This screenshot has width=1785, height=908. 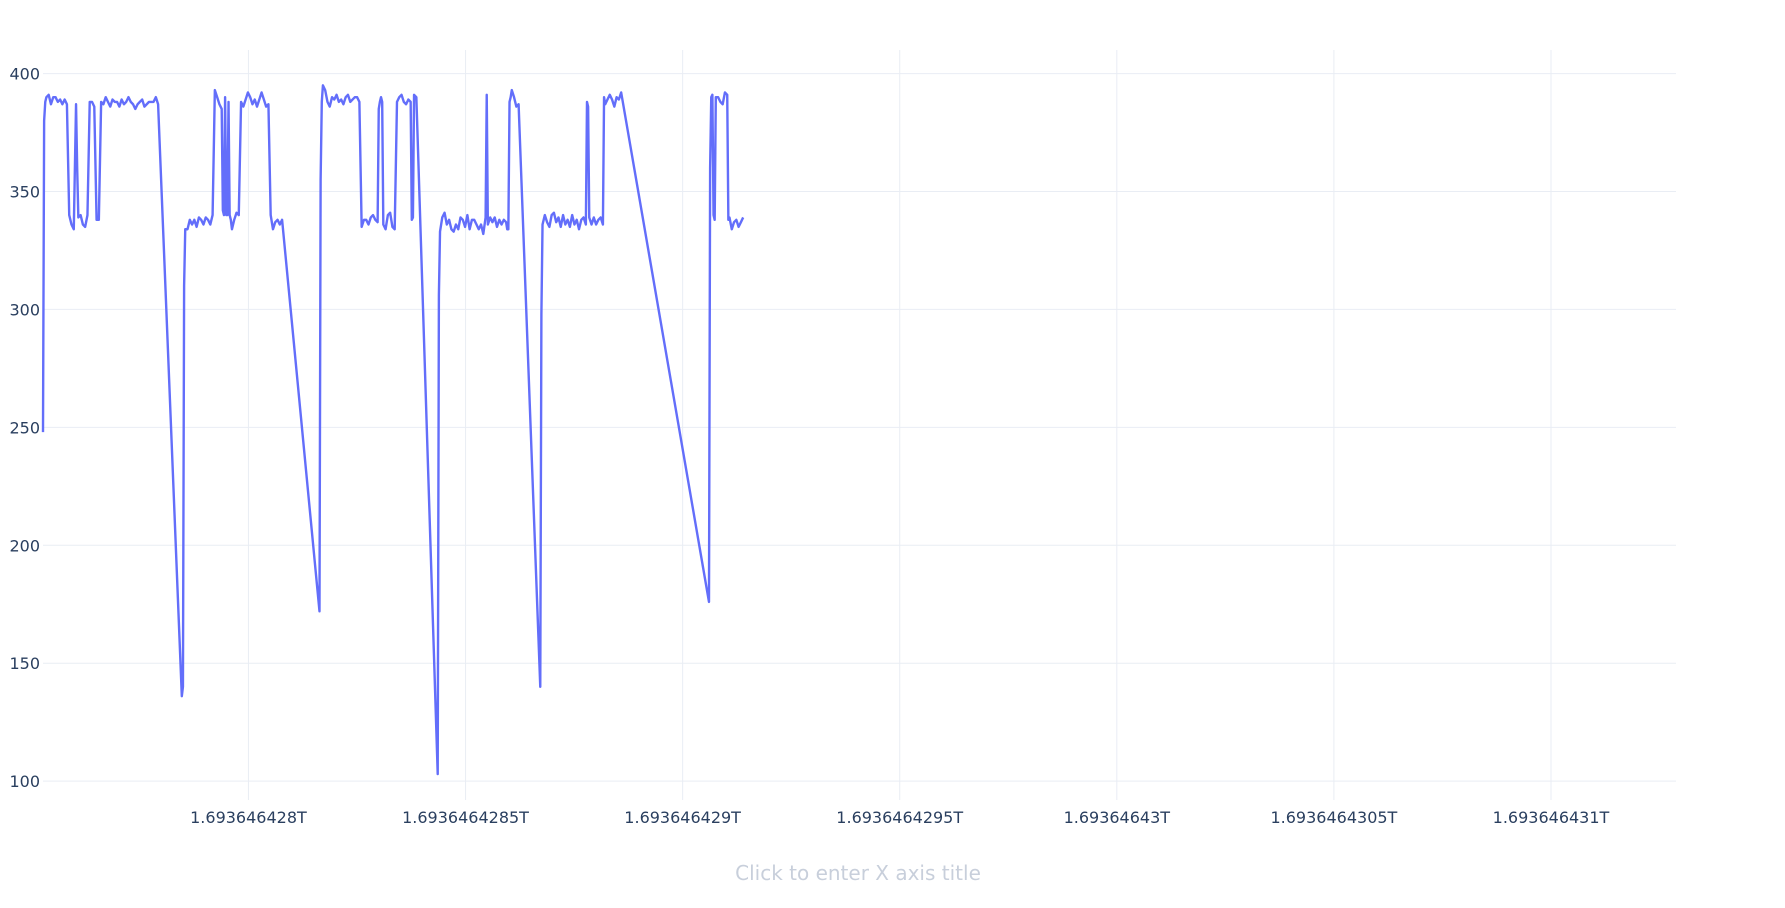 I want to click on x-tick-label: 1.69364643T, so click(x=1117, y=817).